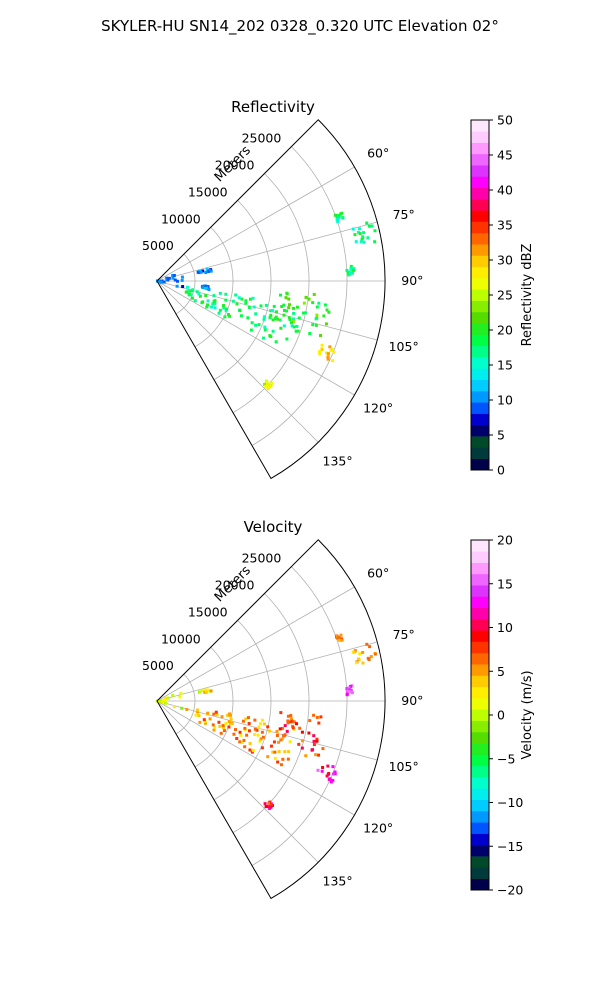  What do you see at coordinates (338, 881) in the screenshot?
I see `azimuth-tick-label: 135°` at bounding box center [338, 881].